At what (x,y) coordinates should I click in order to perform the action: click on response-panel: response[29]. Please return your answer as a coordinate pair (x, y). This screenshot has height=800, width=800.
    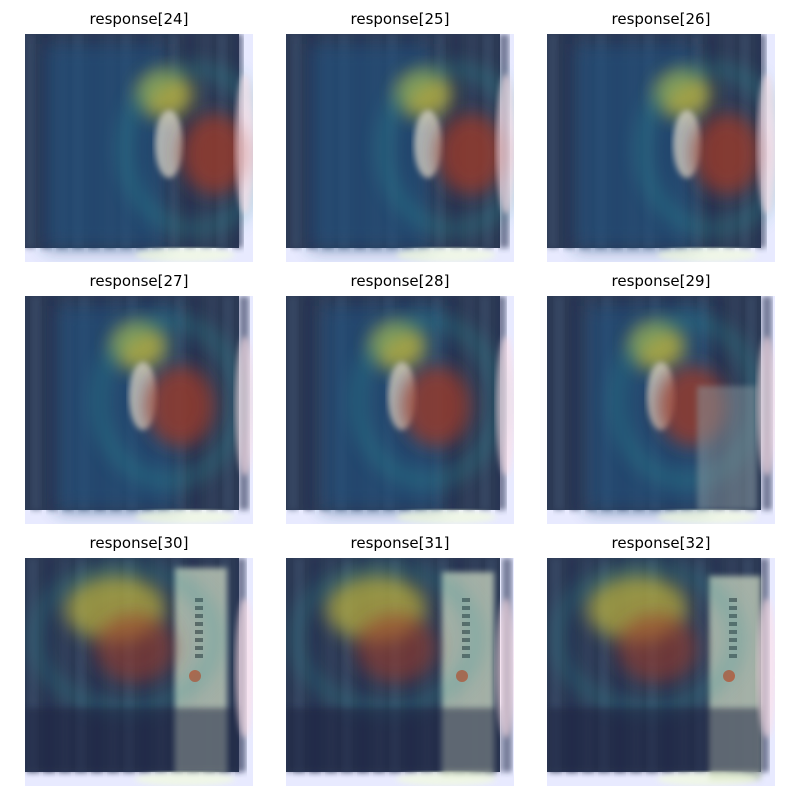
    Looking at the image, I should click on (661, 393).